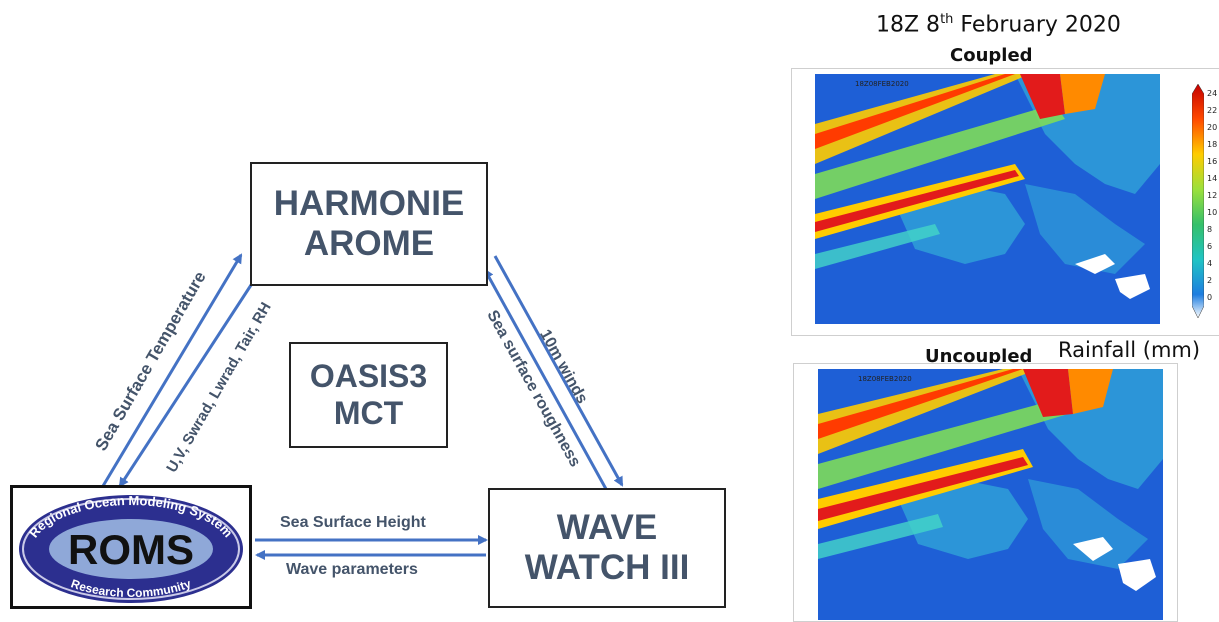 This screenshot has height=622, width=1219. I want to click on panel-title: 18Z 8th February 2020, so click(998, 24).